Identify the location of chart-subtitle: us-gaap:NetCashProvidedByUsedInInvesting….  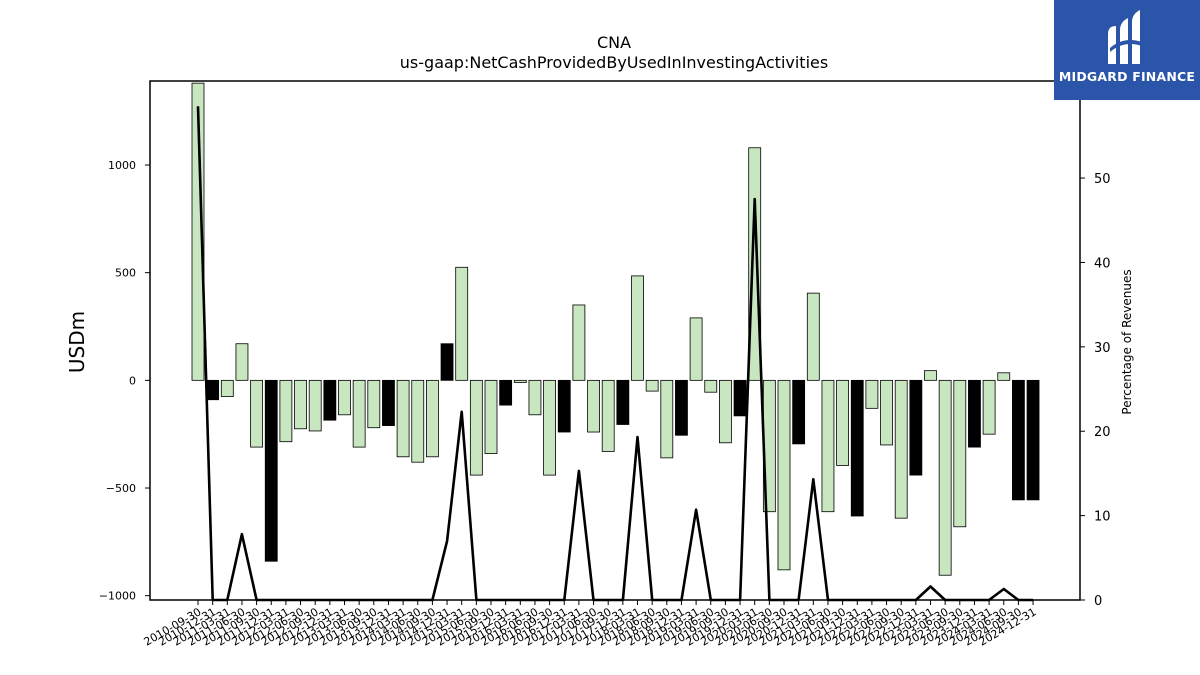
(614, 62).